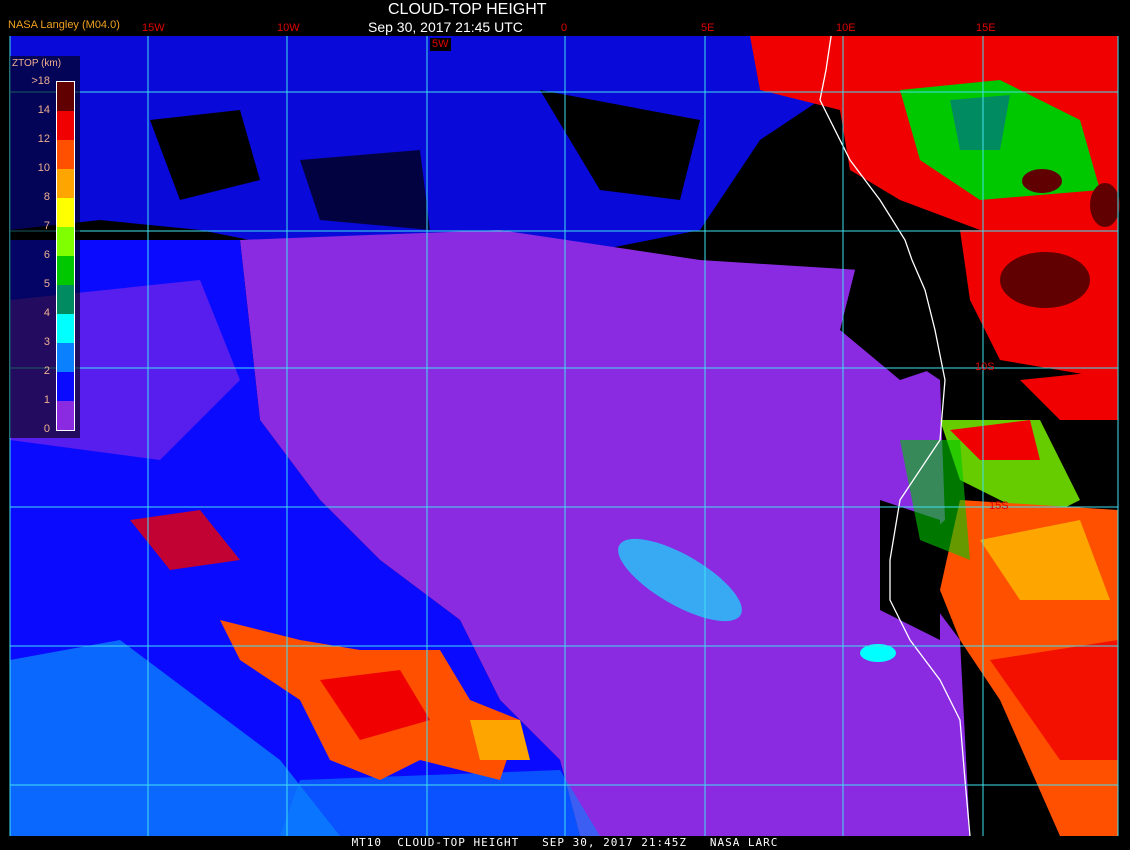 This screenshot has height=850, width=1130. Describe the element at coordinates (846, 28) in the screenshot. I see `lon-label-10e: 10E` at that location.